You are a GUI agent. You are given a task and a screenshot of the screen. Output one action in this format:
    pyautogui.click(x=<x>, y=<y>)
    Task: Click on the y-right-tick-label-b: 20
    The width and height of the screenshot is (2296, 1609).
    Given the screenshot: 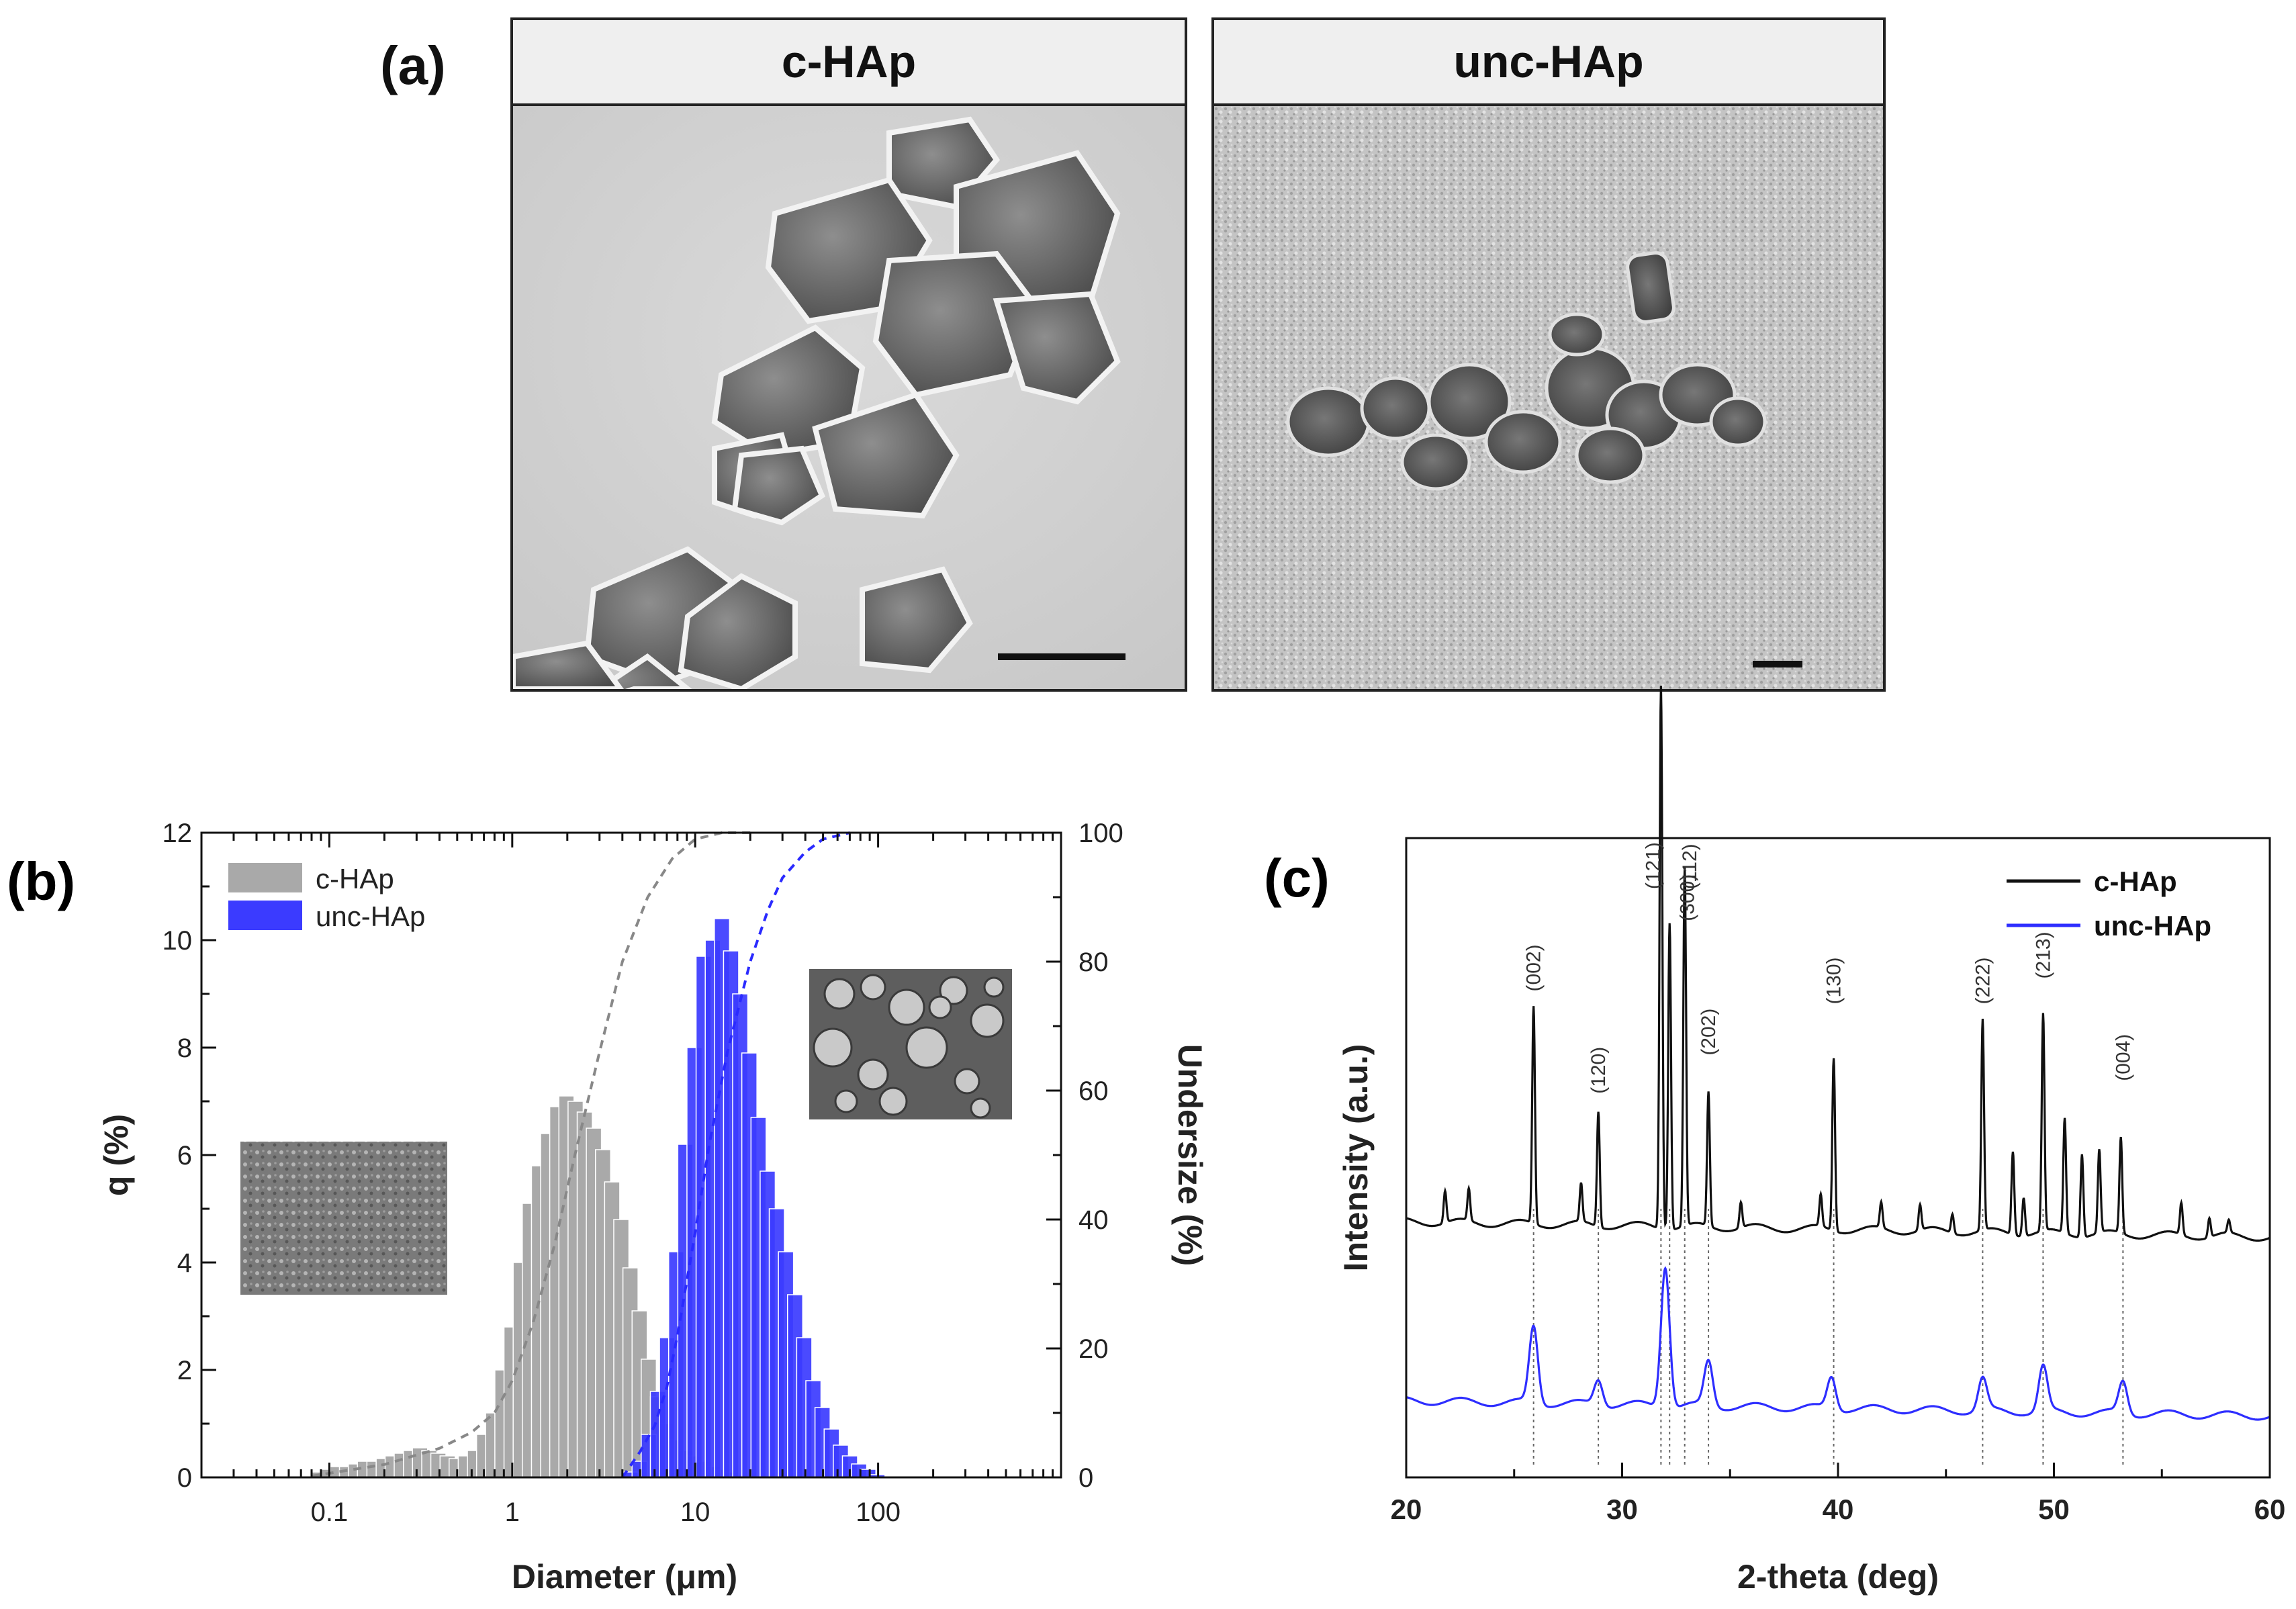 What is the action you would take?
    pyautogui.click(x=1093, y=1349)
    